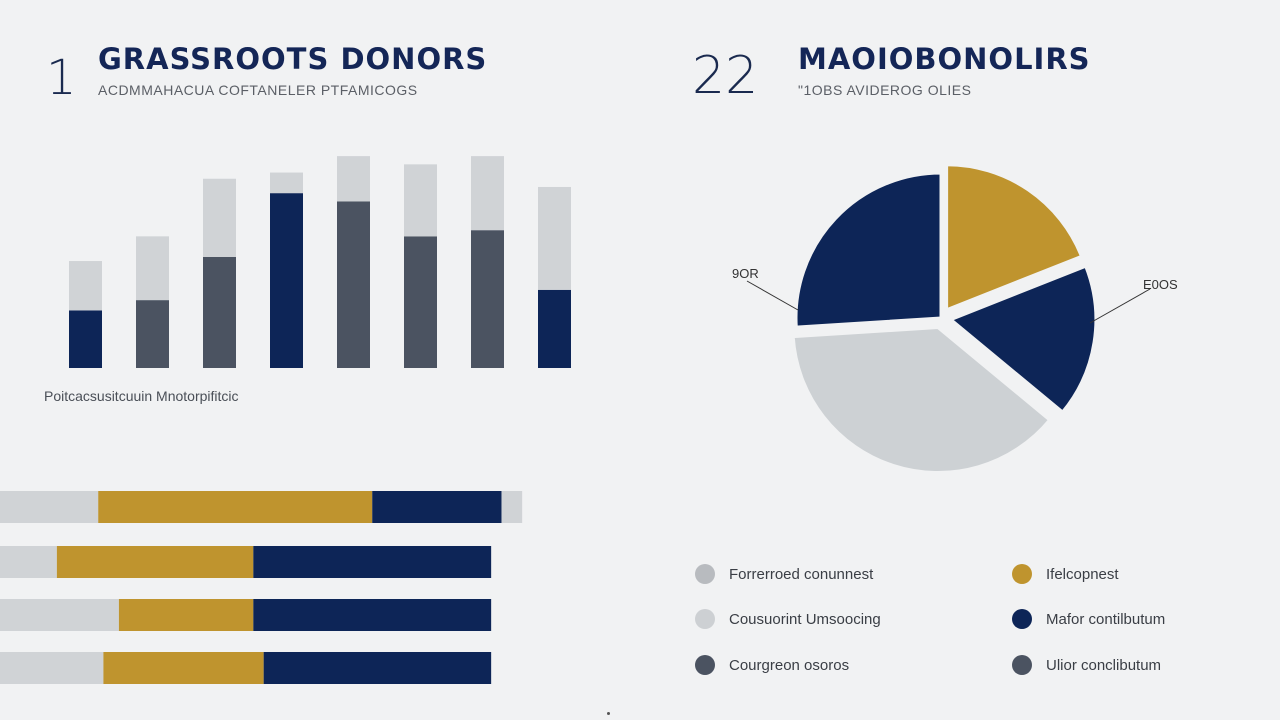 The image size is (1280, 720). I want to click on panel1-subtitle: ACDMMAHACUA COFTANELER PTFAMICOGS, so click(258, 90).